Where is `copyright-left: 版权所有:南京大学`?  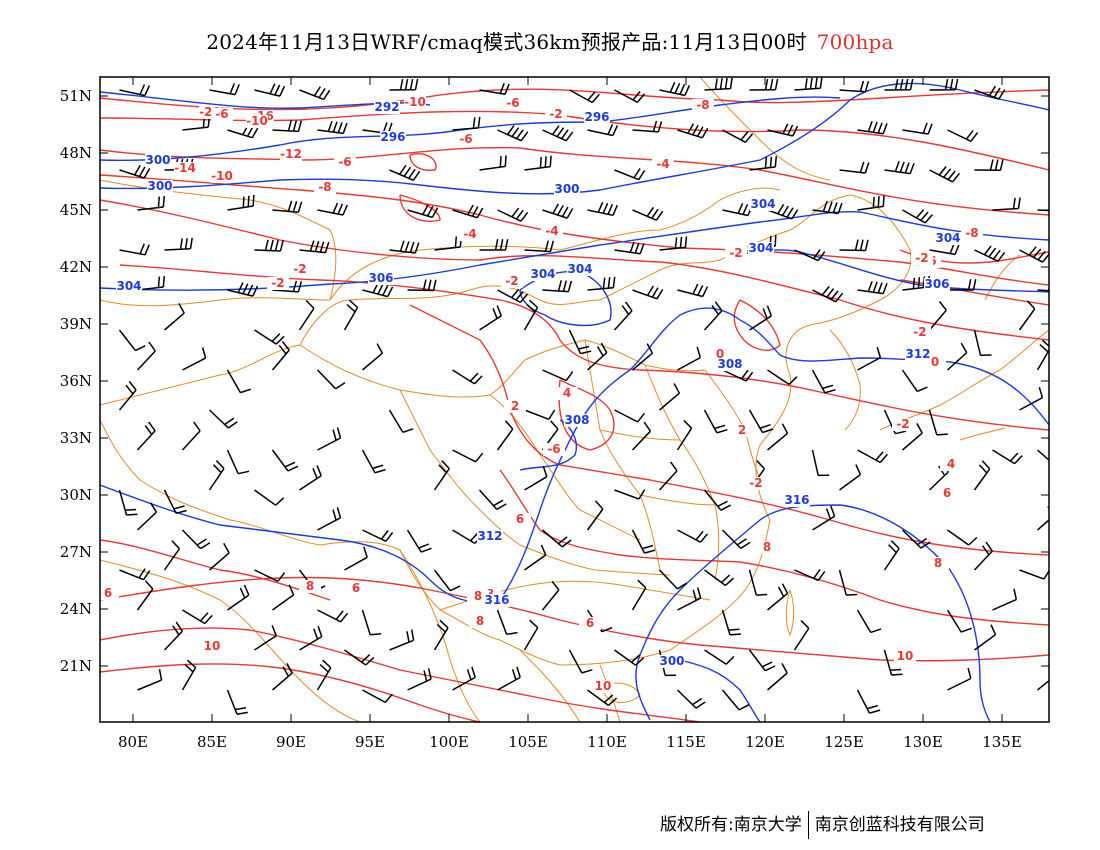 copyright-left: 版权所有:南京大学 is located at coordinates (731, 825).